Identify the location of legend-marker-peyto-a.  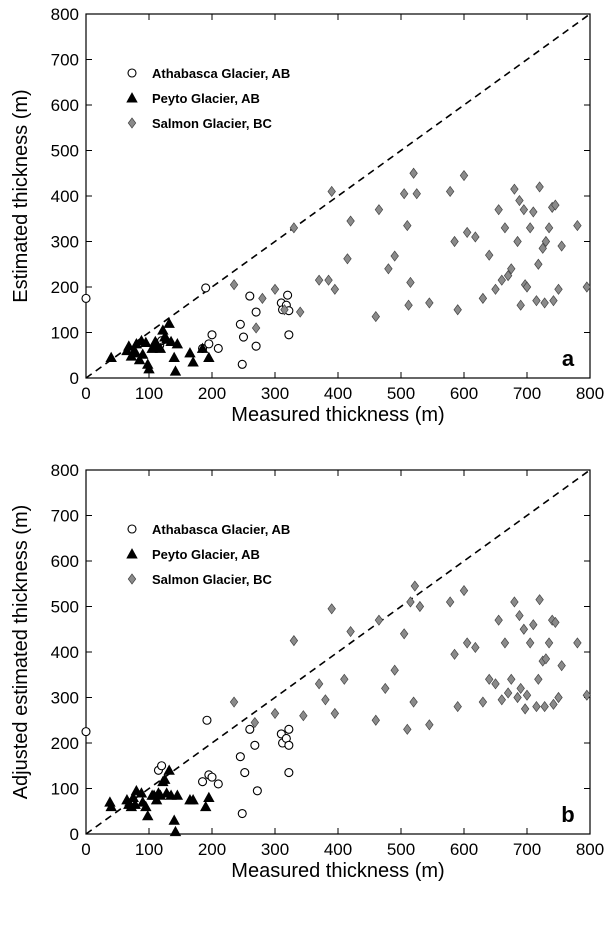
(132, 97).